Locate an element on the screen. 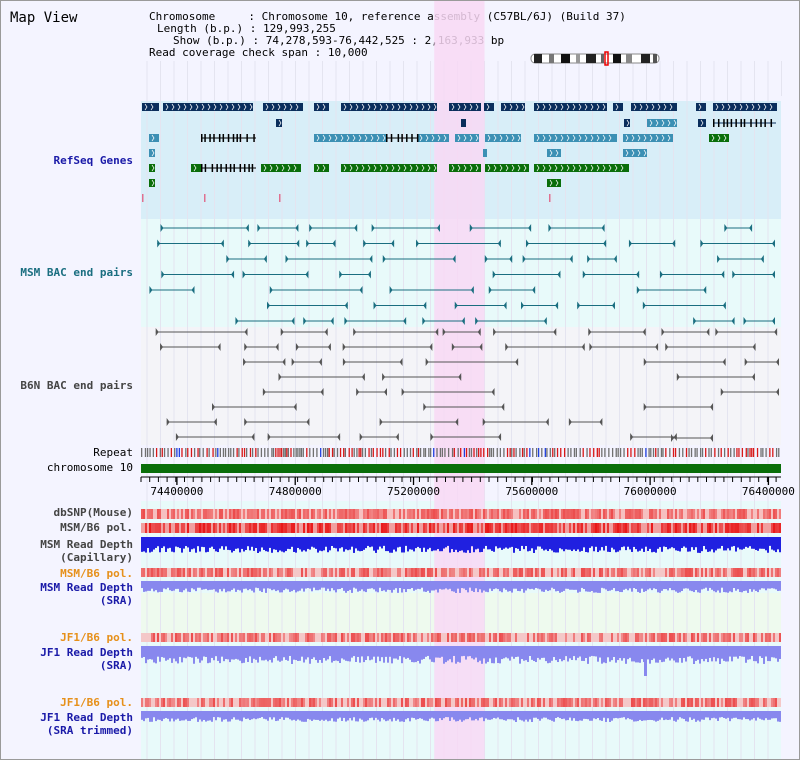 Image resolution: width=800 pixels, height=760 pixels. b6n-bac-label: B6N BAC end pairs is located at coordinates (76, 385).